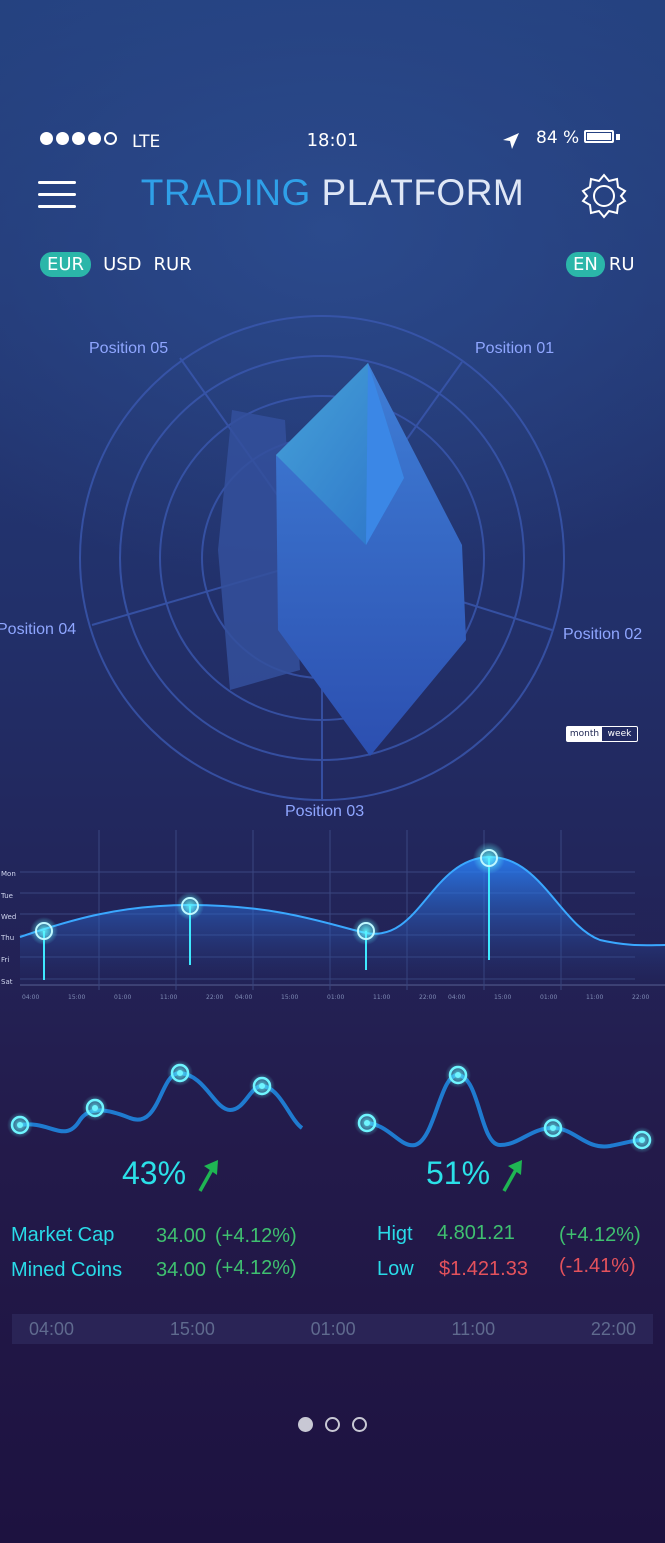 This screenshot has width=665, height=1543. What do you see at coordinates (597, 1266) in the screenshot?
I see `low-change: (-1.41%)` at bounding box center [597, 1266].